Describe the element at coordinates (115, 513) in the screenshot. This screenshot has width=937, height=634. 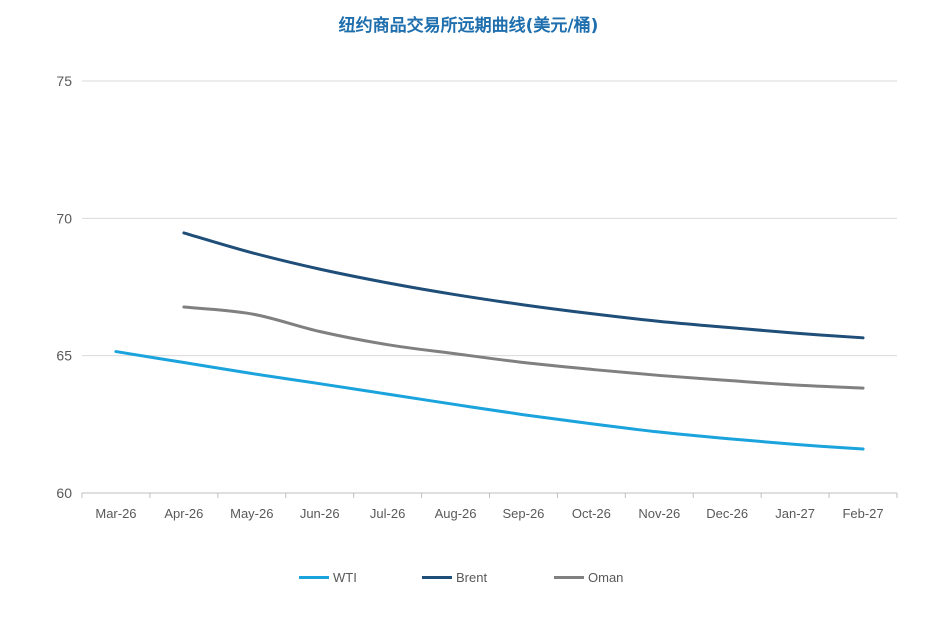
I see `x-tick-label: Mar-26` at that location.